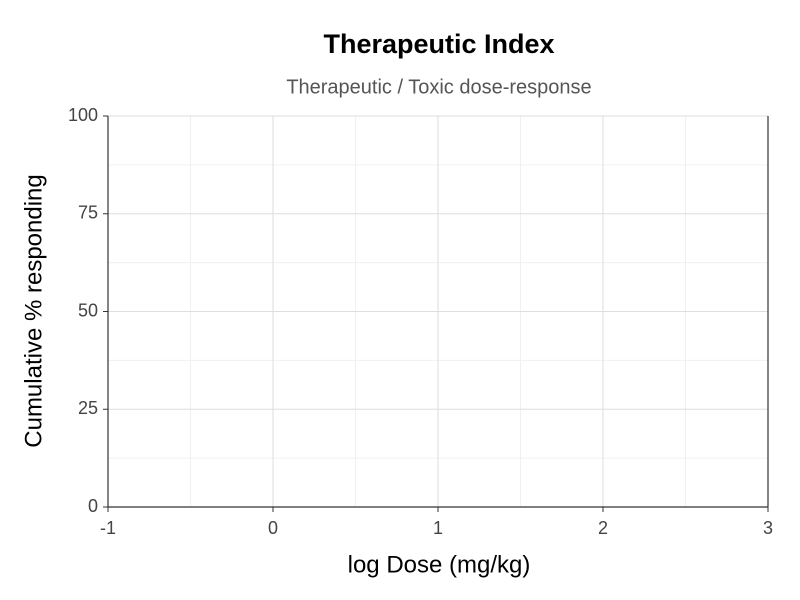 This screenshot has height=600, width=800. I want to click on y-tick-label: 75, so click(88, 213).